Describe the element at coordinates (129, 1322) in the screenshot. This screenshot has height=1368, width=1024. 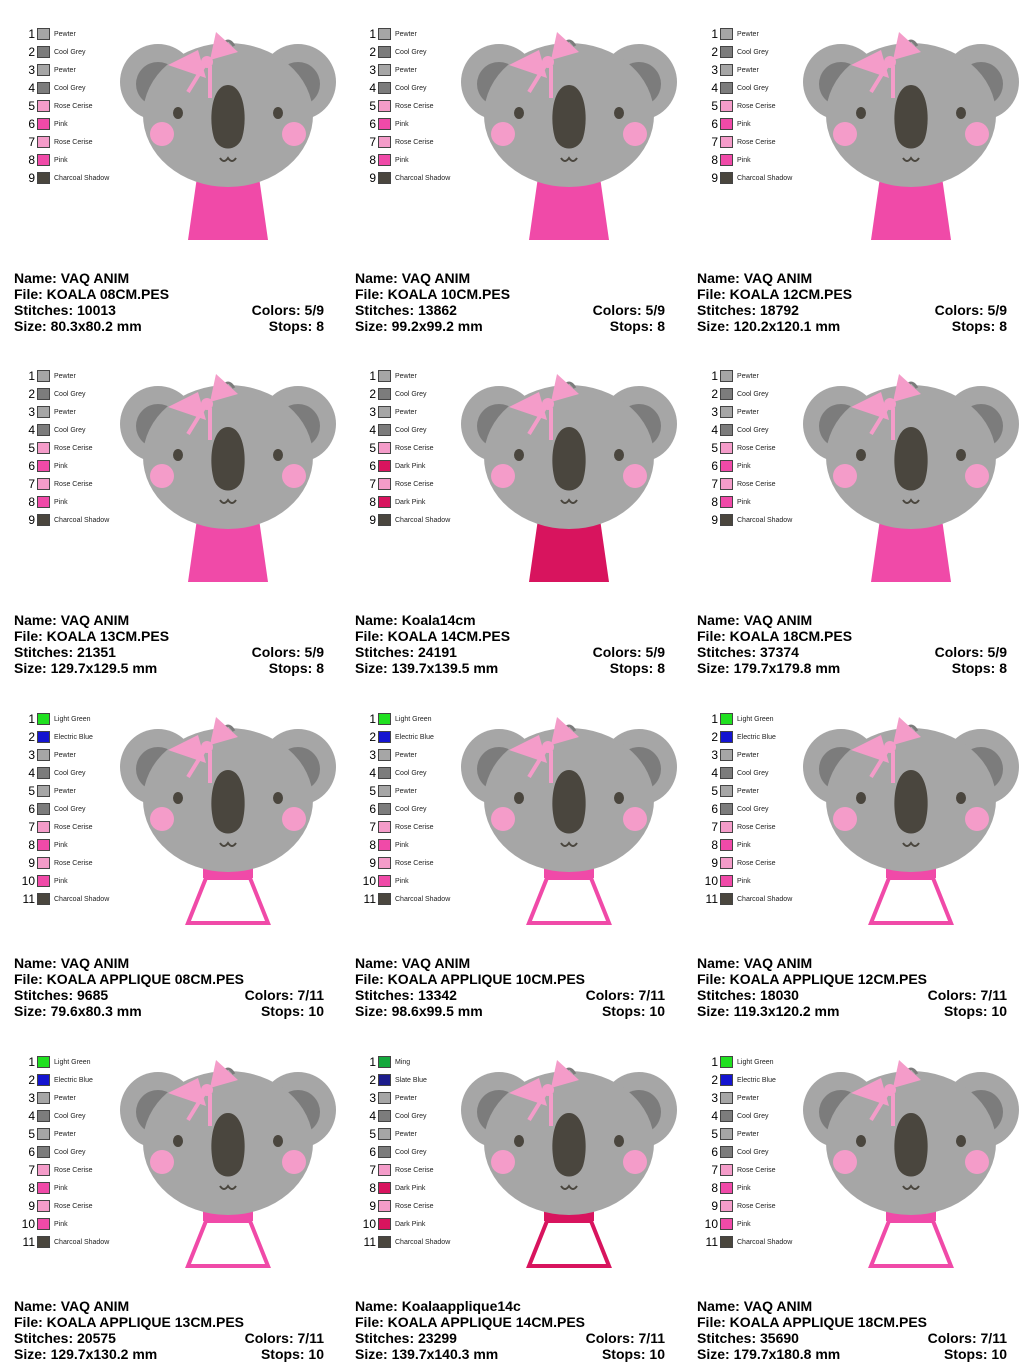
I see `info-left: File: KOALA APPLIQUE 13CM.PES` at that location.